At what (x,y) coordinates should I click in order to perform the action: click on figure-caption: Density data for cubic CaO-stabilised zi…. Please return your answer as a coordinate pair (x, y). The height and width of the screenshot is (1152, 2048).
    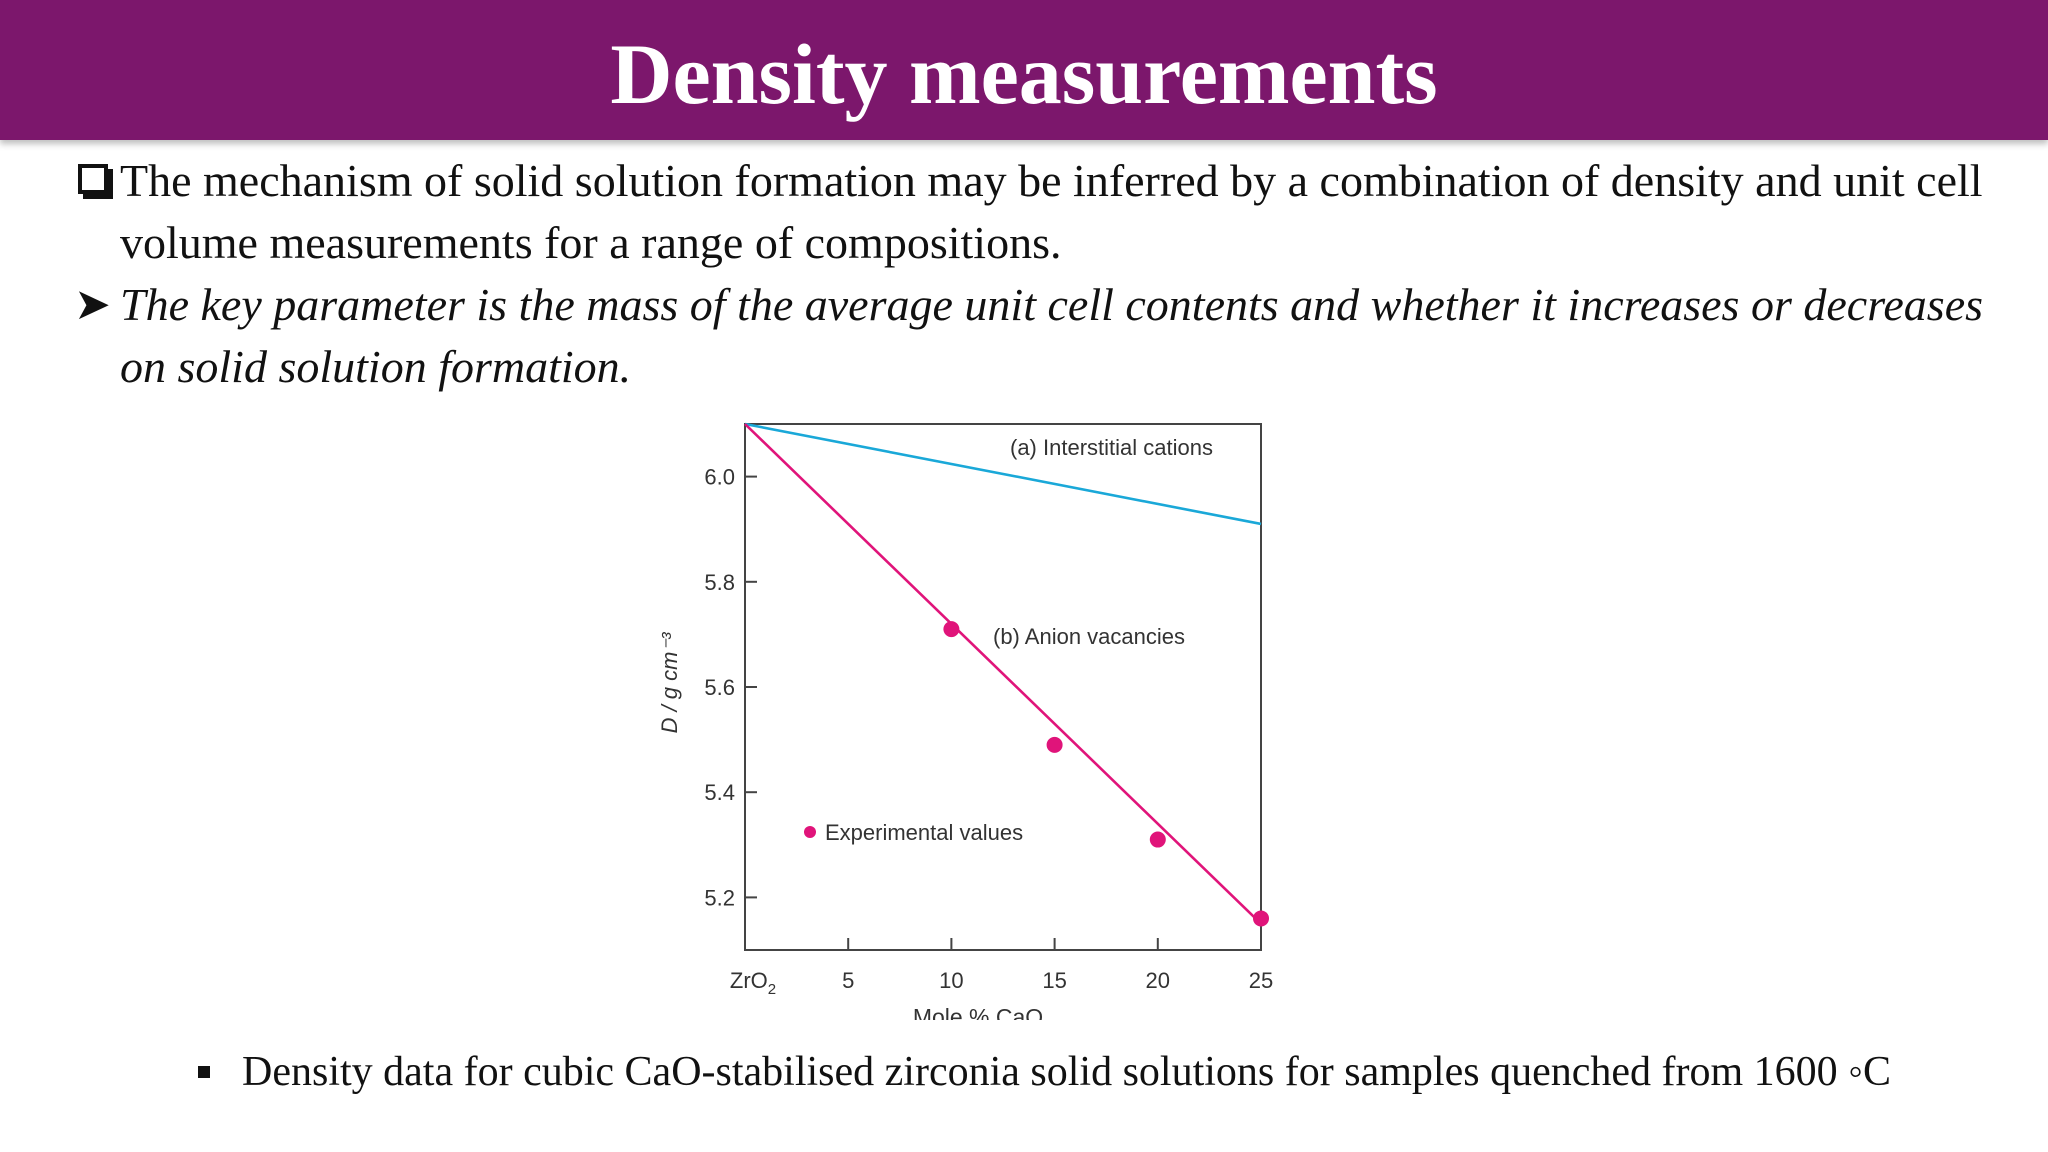
    Looking at the image, I should click on (1040, 1072).